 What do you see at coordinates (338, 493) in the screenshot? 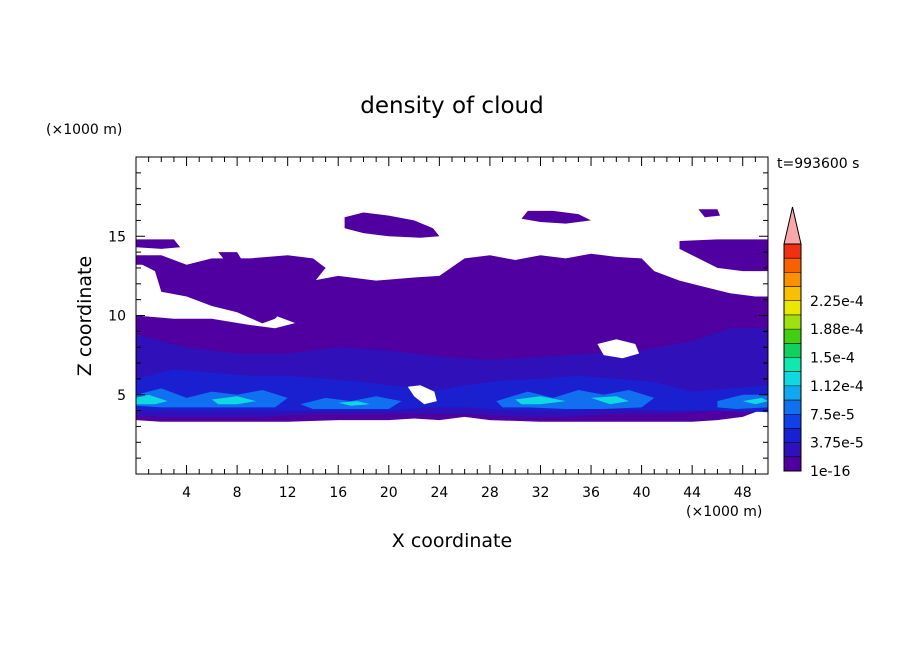
I see `x-tick-label: 16` at bounding box center [338, 493].